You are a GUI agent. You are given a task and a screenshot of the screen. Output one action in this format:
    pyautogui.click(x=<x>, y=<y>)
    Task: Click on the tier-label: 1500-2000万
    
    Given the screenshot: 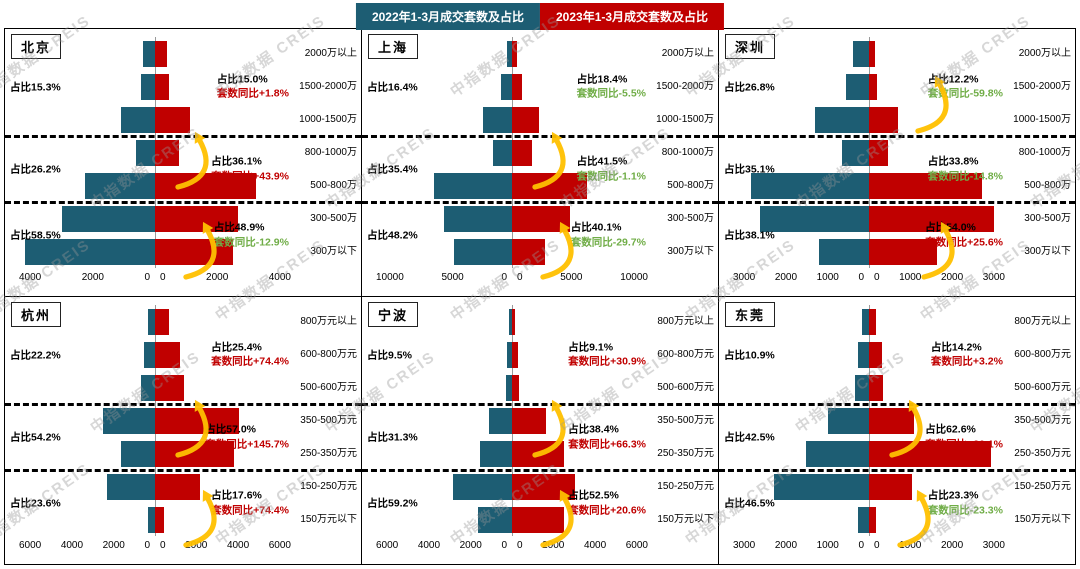 What is the action you would take?
    pyautogui.click(x=685, y=86)
    